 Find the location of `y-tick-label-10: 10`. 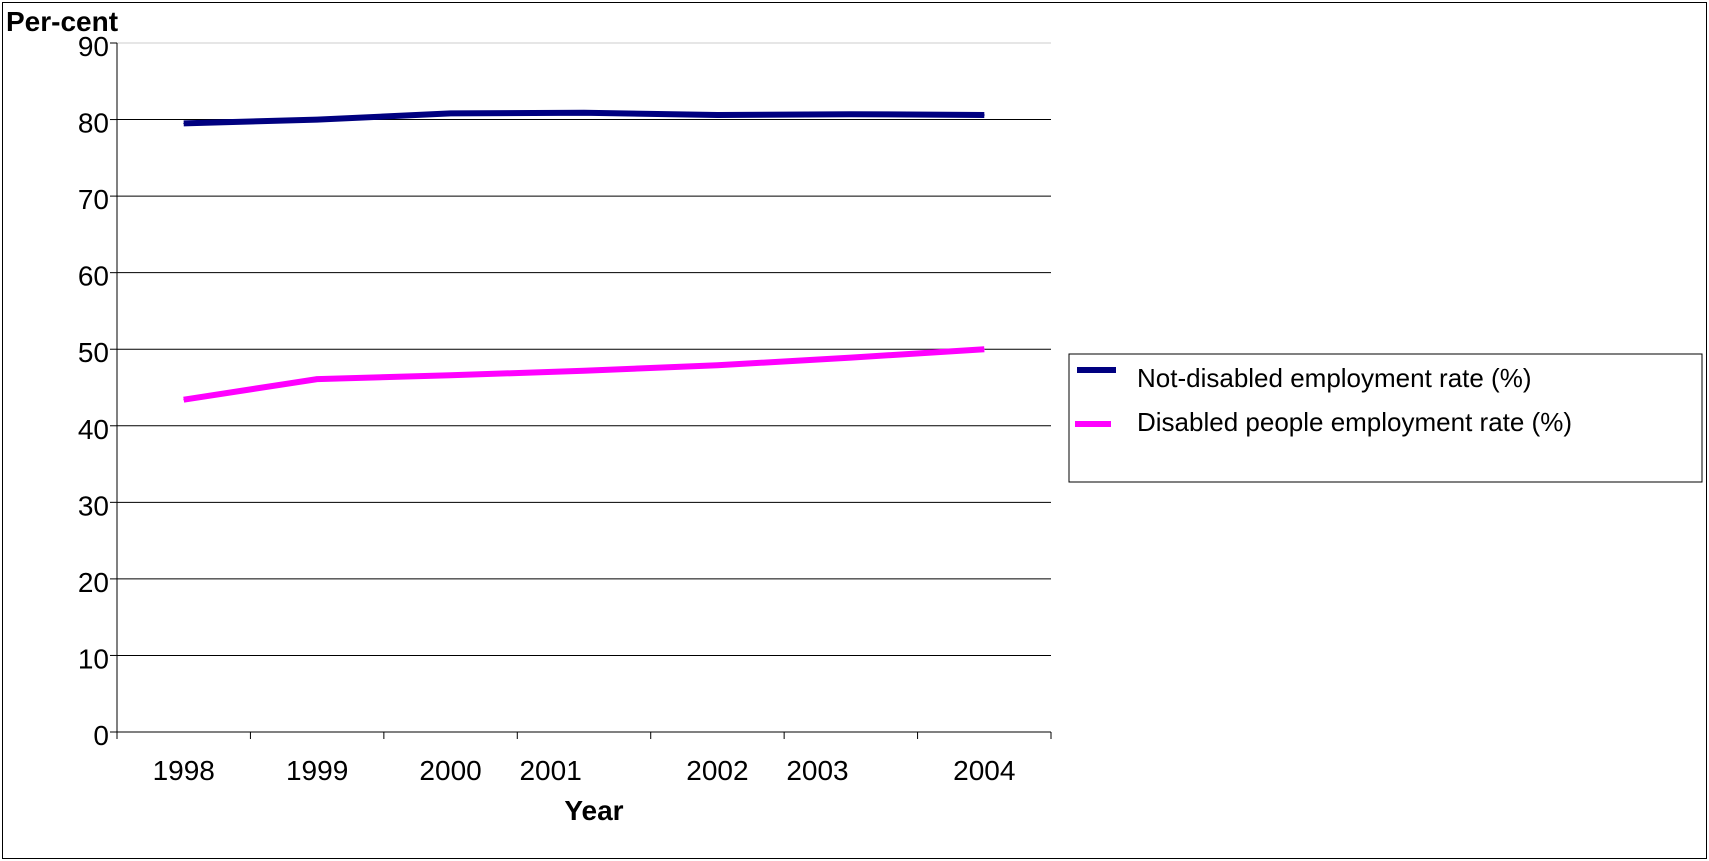

y-tick-label-10: 10 is located at coordinates (93, 658).